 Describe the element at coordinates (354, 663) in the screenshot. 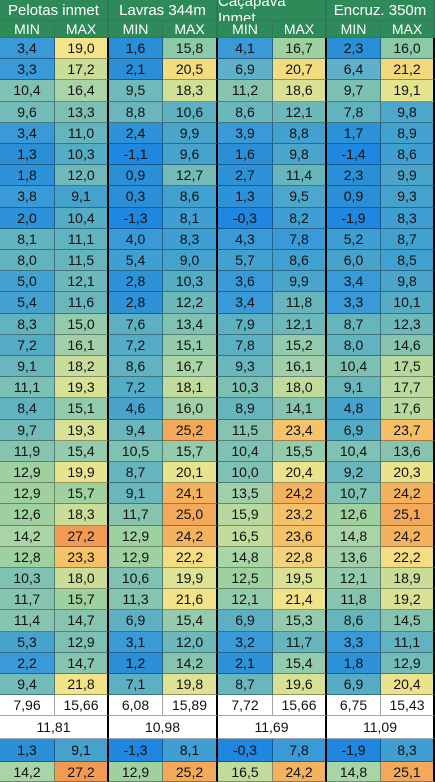

I see `temp-cell: 1,8` at that location.